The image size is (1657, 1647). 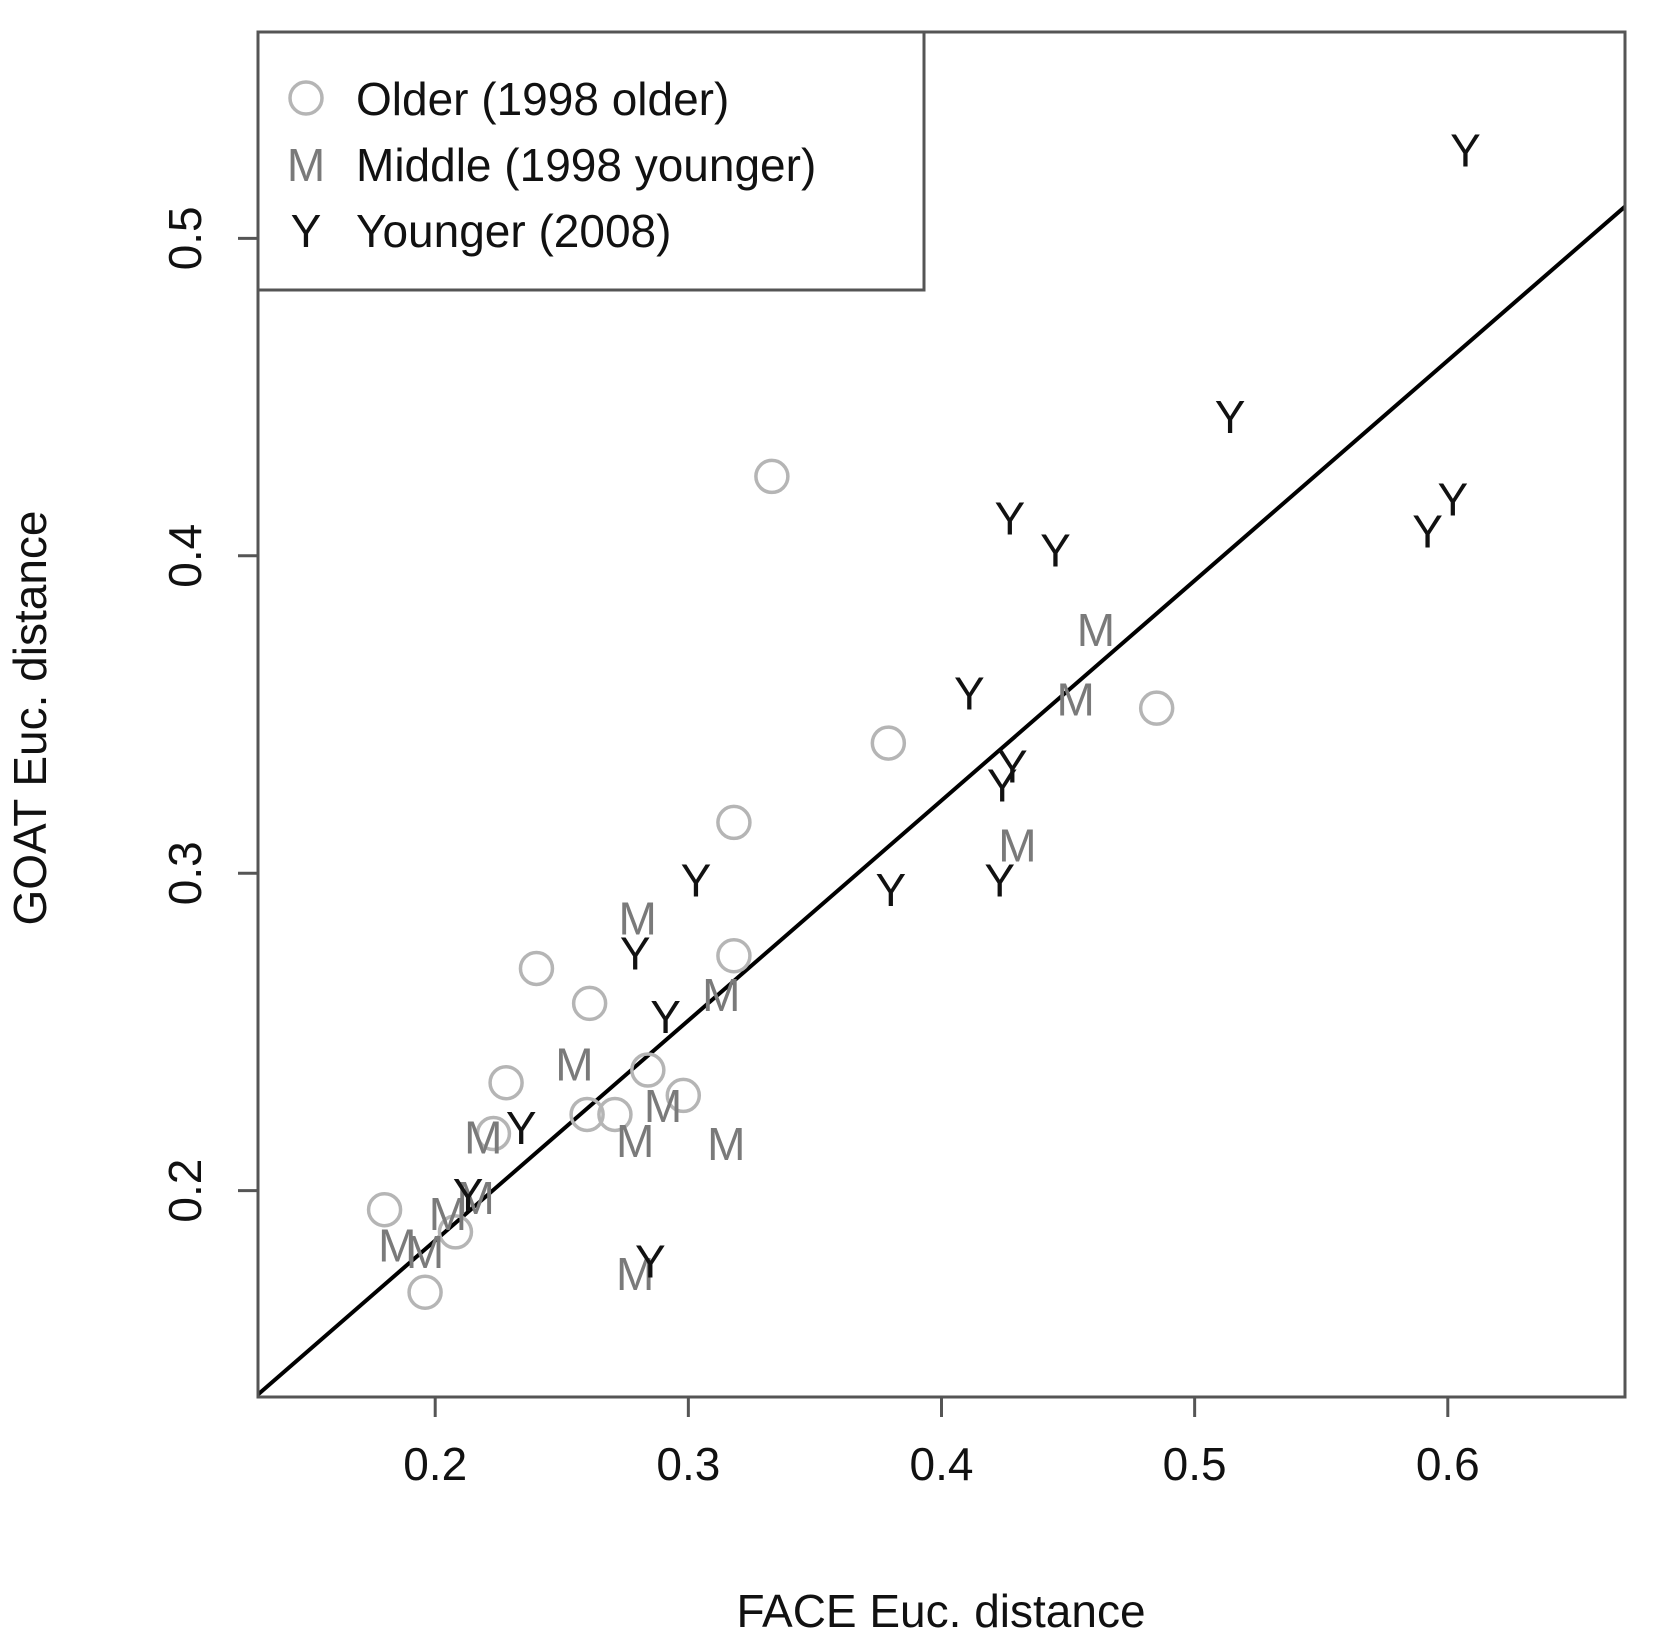 What do you see at coordinates (1195, 1464) in the screenshot?
I see `x-tick-label: 0.5` at bounding box center [1195, 1464].